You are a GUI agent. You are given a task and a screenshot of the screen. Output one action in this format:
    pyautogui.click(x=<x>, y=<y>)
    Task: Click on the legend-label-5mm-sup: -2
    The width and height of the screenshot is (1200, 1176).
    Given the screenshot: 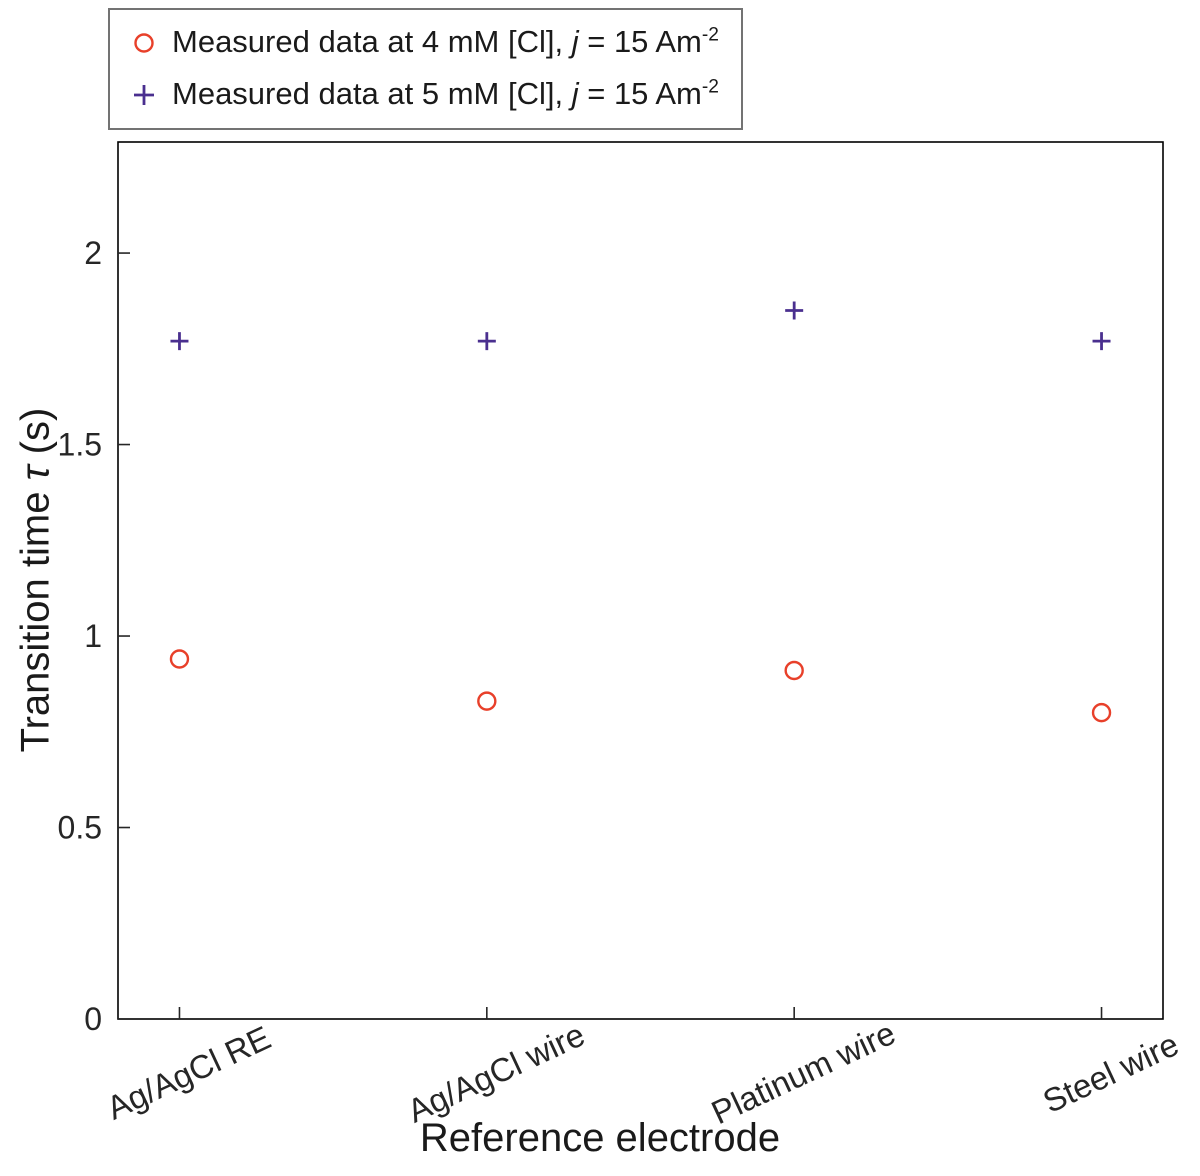 What is the action you would take?
    pyautogui.click(x=710, y=87)
    